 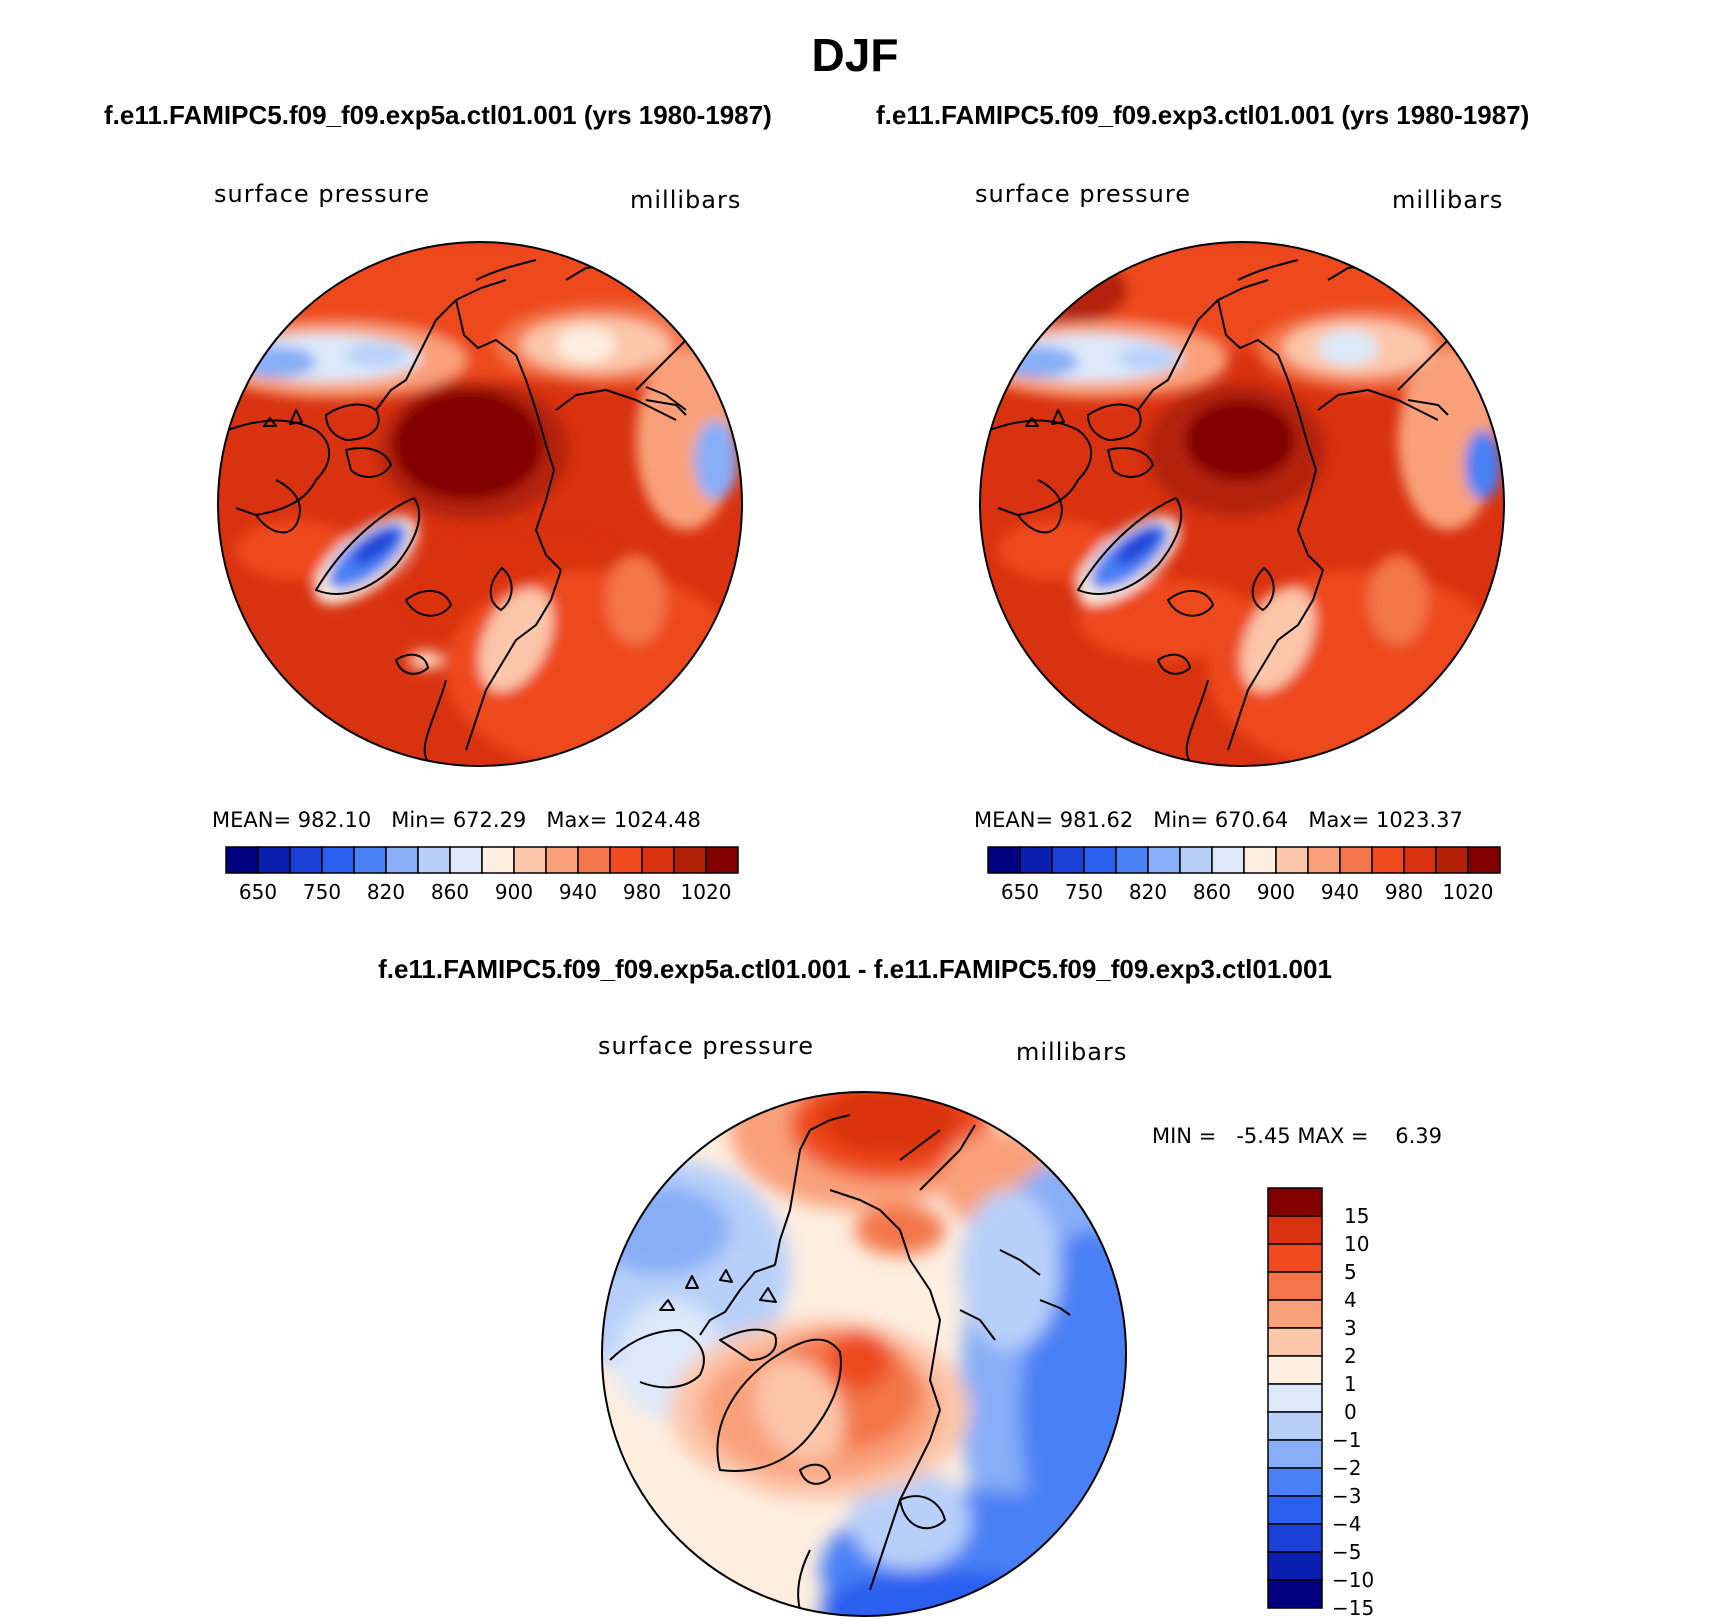 I want to click on map-exp3, so click(x=1242, y=504).